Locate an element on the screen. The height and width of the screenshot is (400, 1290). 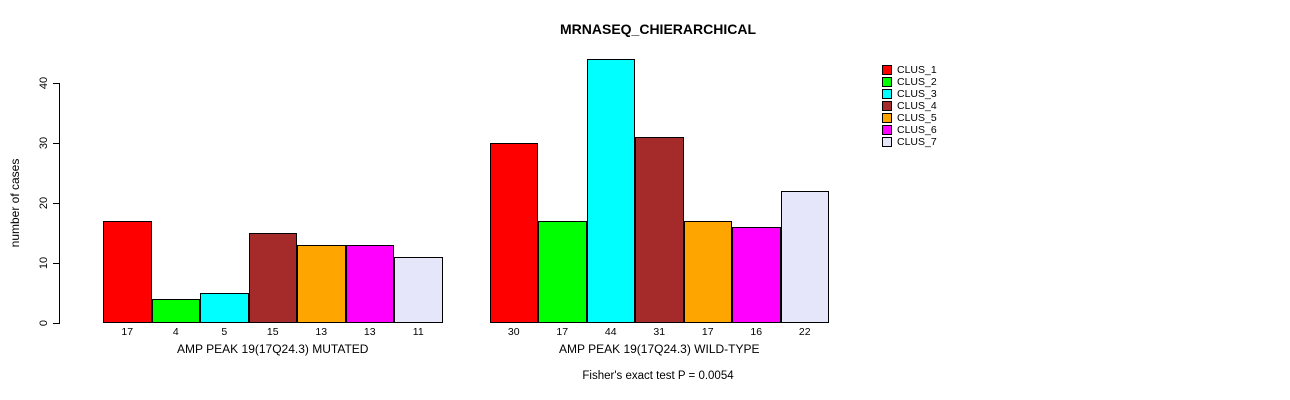
bar-clus_7-group2 is located at coordinates (804, 257).